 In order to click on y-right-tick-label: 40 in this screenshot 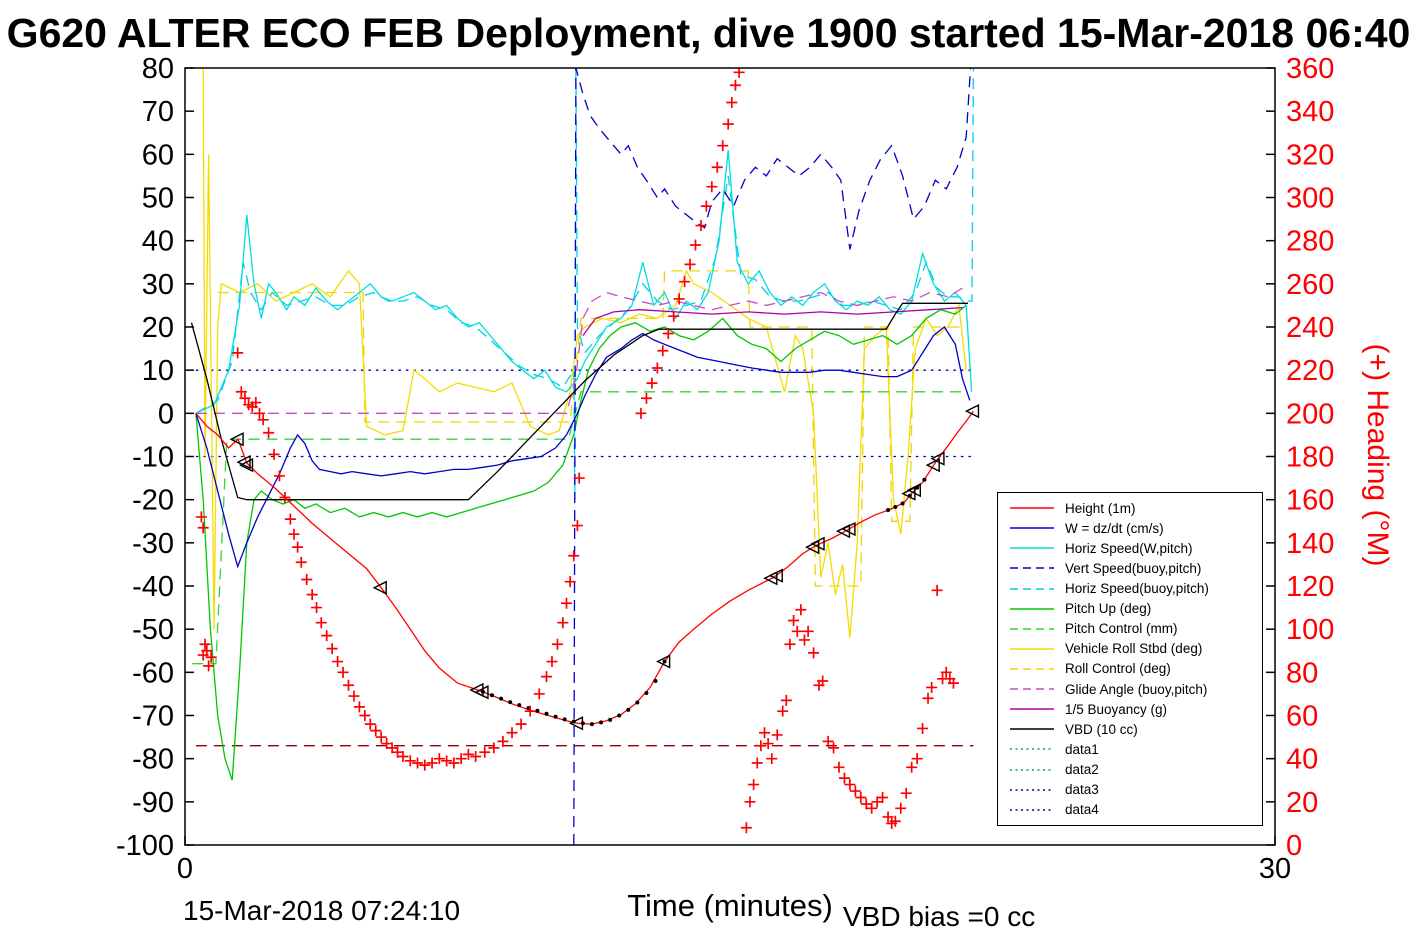, I will do `click(1302, 760)`.